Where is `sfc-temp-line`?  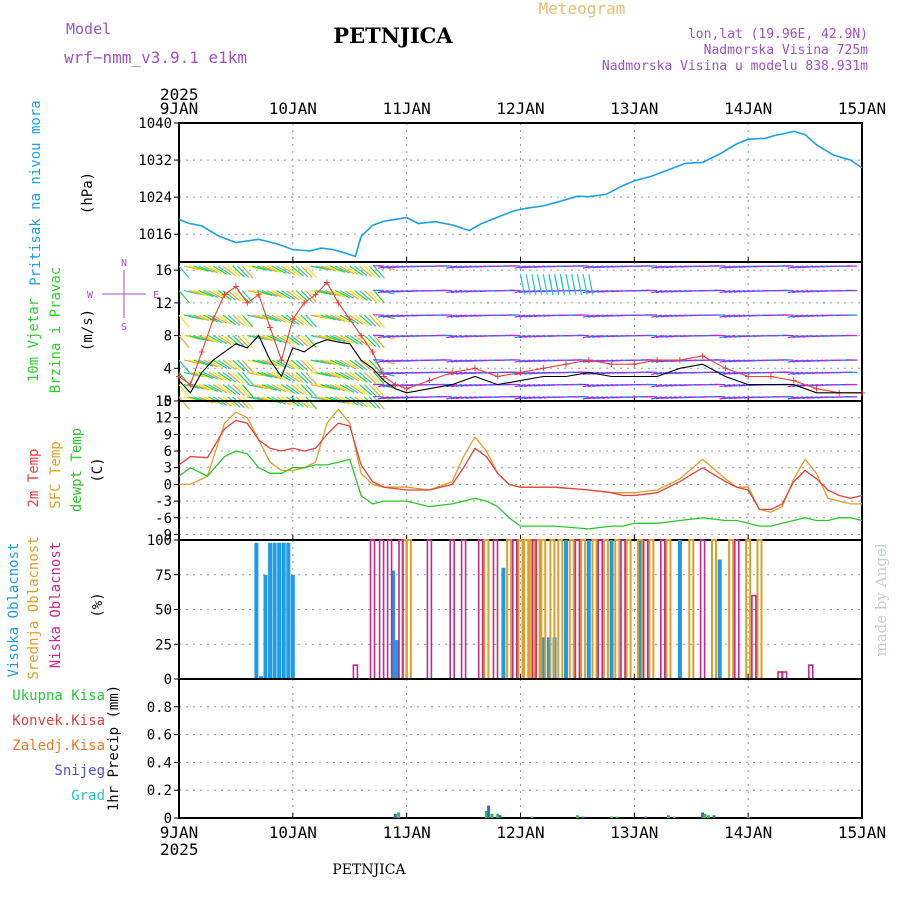
sfc-temp-line is located at coordinates (520, 460).